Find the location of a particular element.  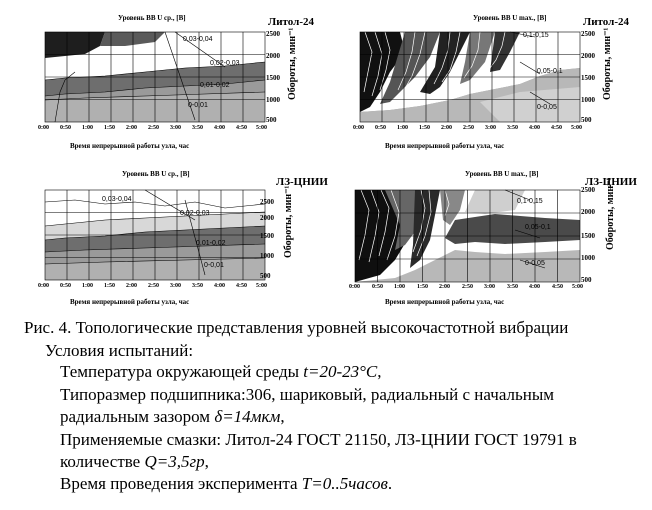

condition-value: T=0..5часов is located at coordinates (344, 483).